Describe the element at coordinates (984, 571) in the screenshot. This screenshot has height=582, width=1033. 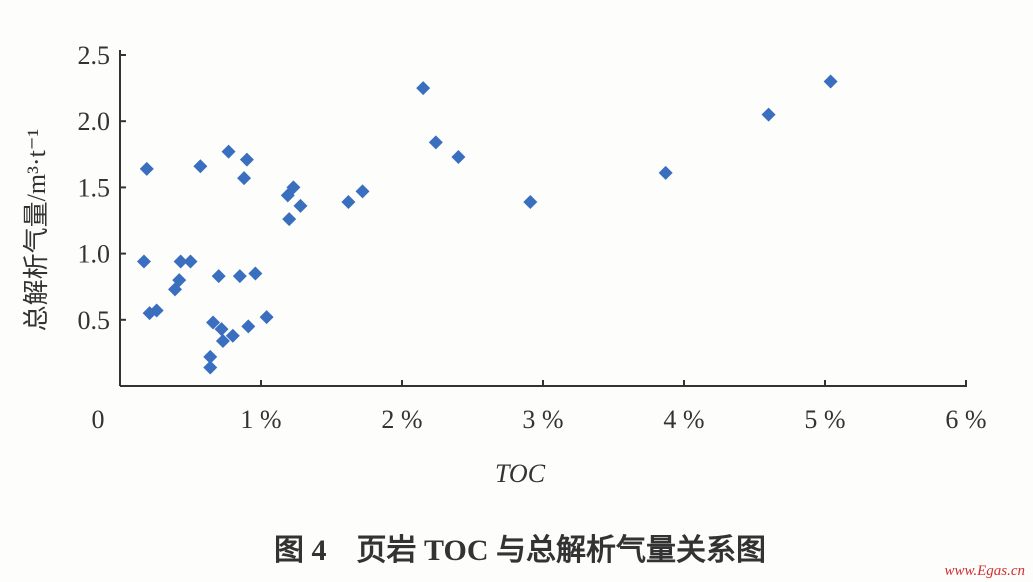
I see `watermark: www.Egas.cn` at that location.